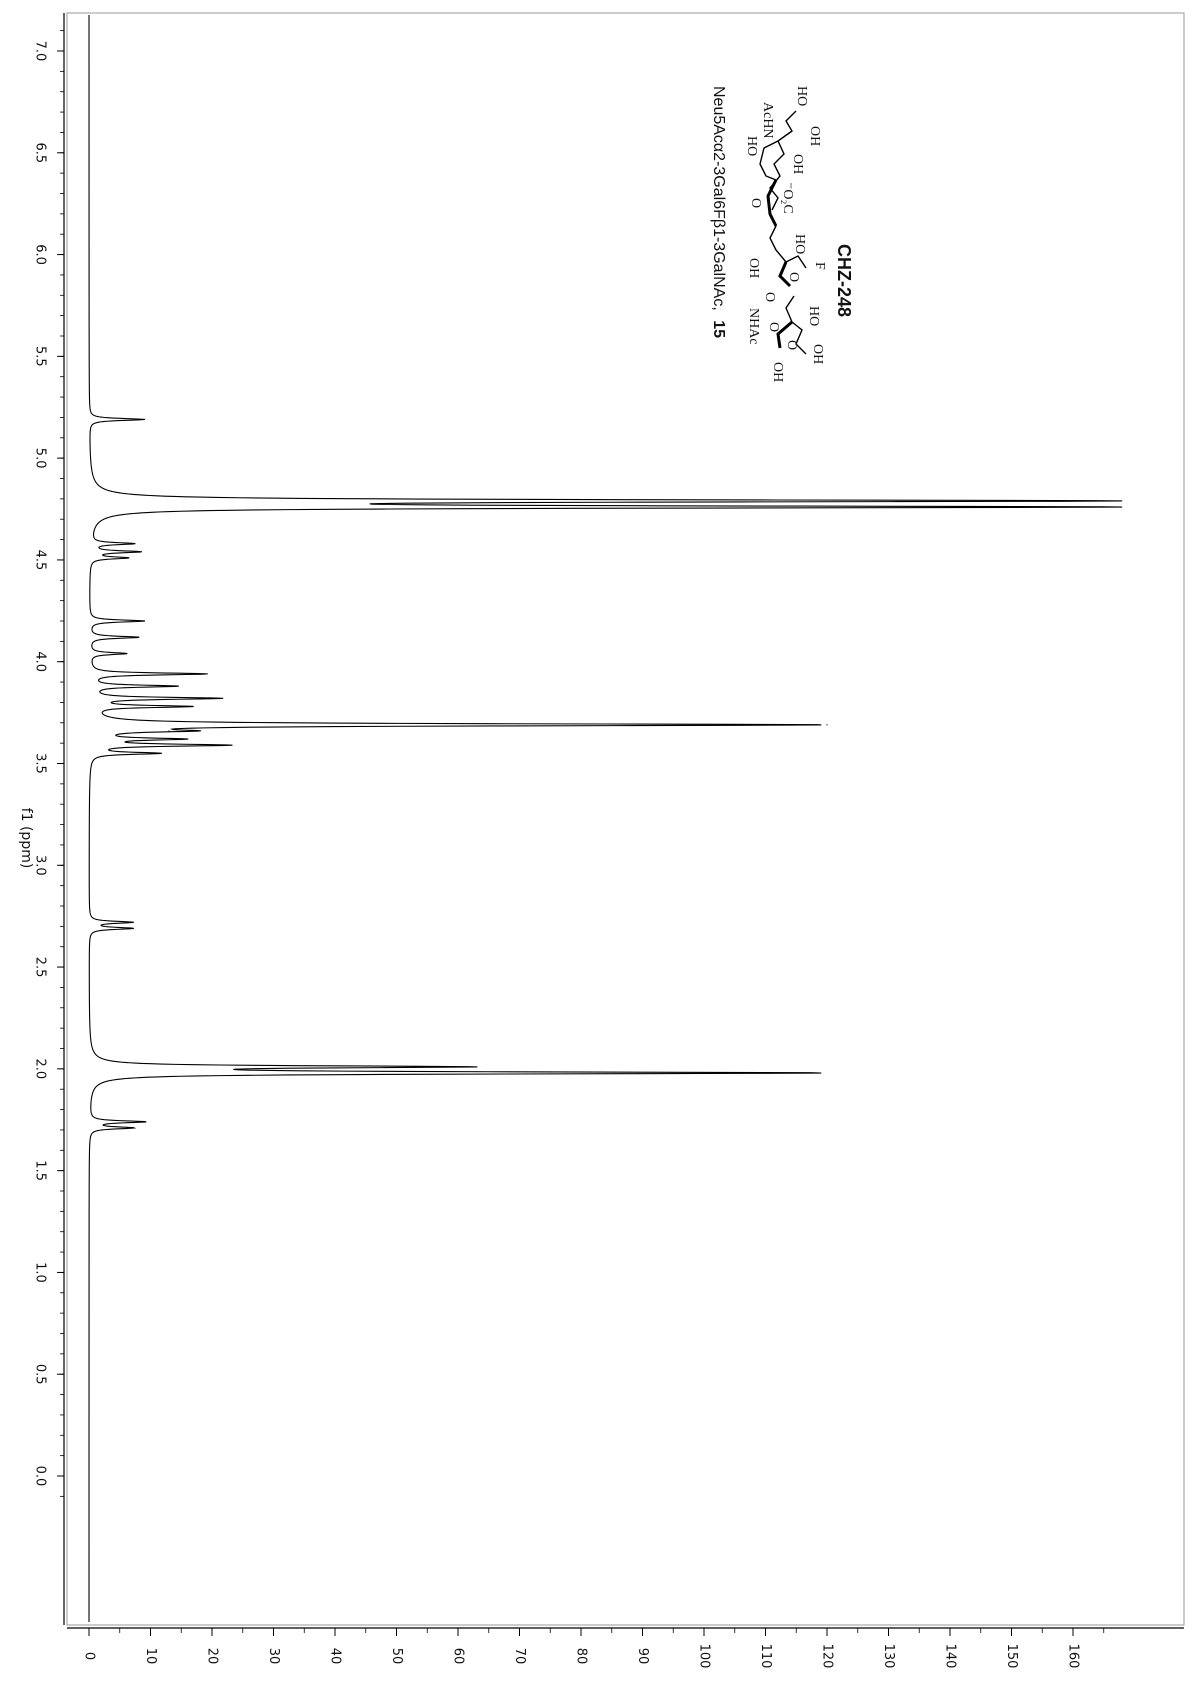  I want to click on intensity-tick-label: 70, so click(519, 1656).